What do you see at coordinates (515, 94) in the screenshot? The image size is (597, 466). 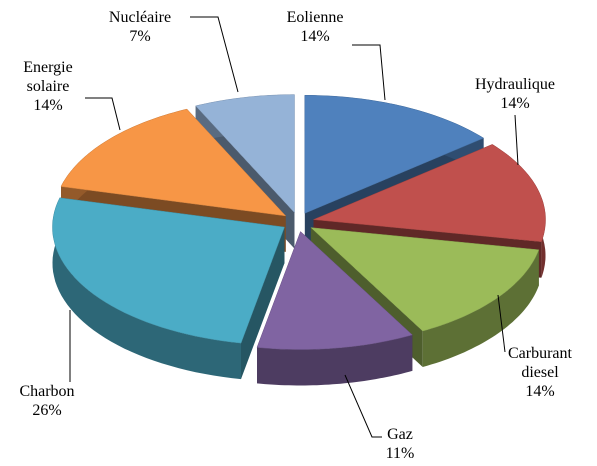 I see `slice-label: Hydraulique 14%` at bounding box center [515, 94].